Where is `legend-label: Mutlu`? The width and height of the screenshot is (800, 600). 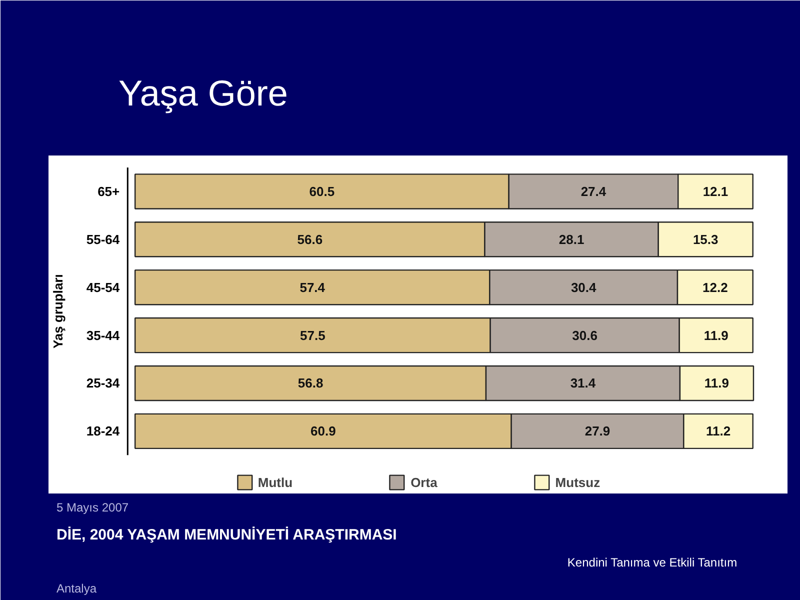
legend-label: Mutlu is located at coordinates (275, 482).